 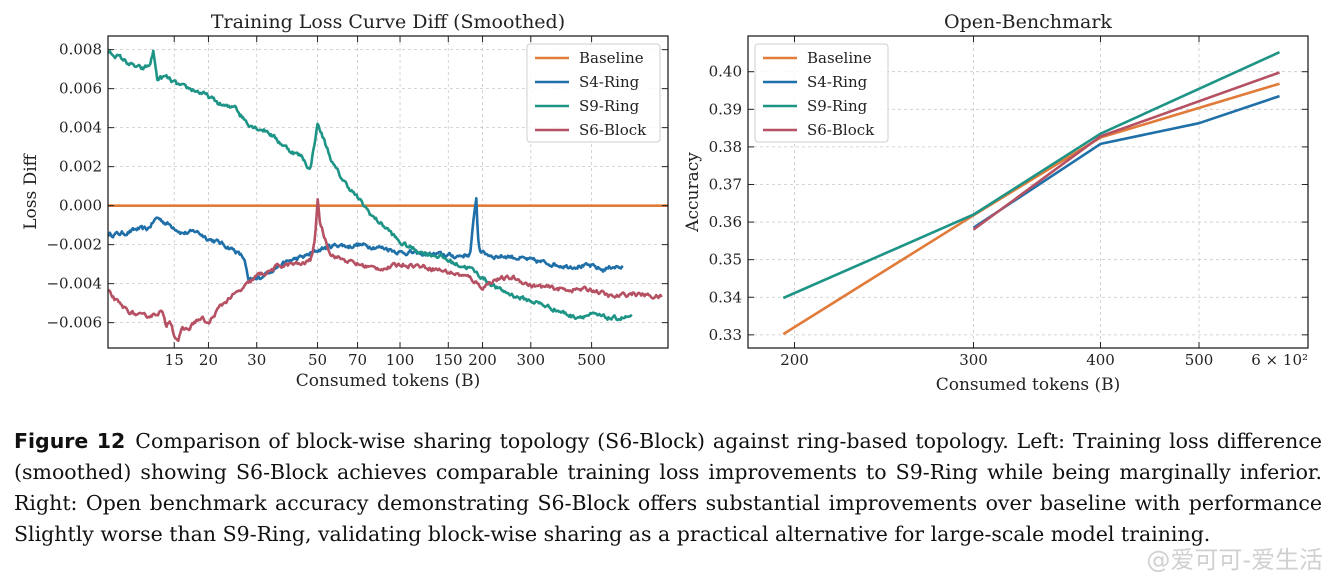 I want to click on y-tick-label: 0.33, so click(x=725, y=335).